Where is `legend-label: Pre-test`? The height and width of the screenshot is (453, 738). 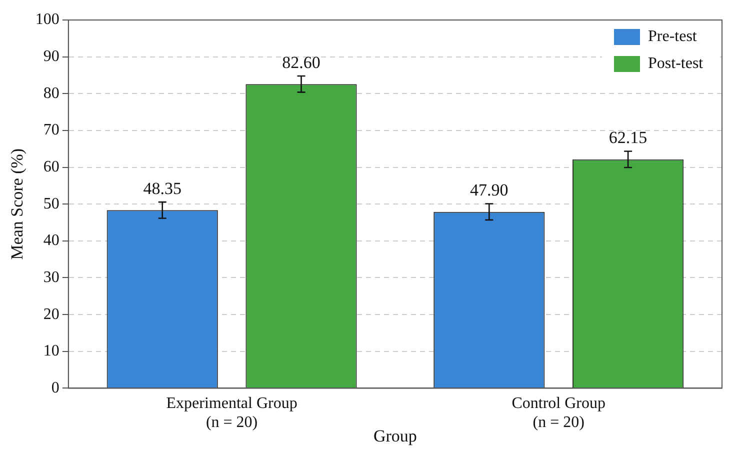
legend-label: Pre-test is located at coordinates (673, 37).